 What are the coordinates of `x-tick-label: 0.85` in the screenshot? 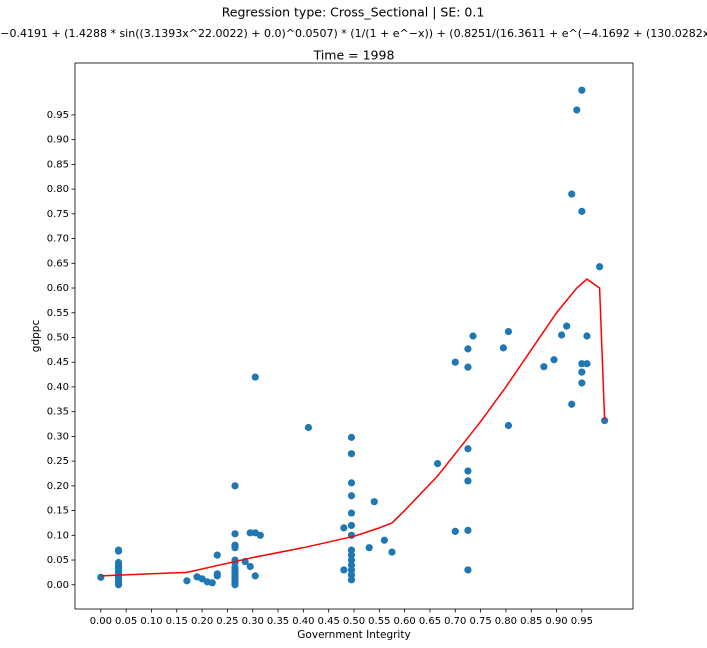 It's located at (531, 621).